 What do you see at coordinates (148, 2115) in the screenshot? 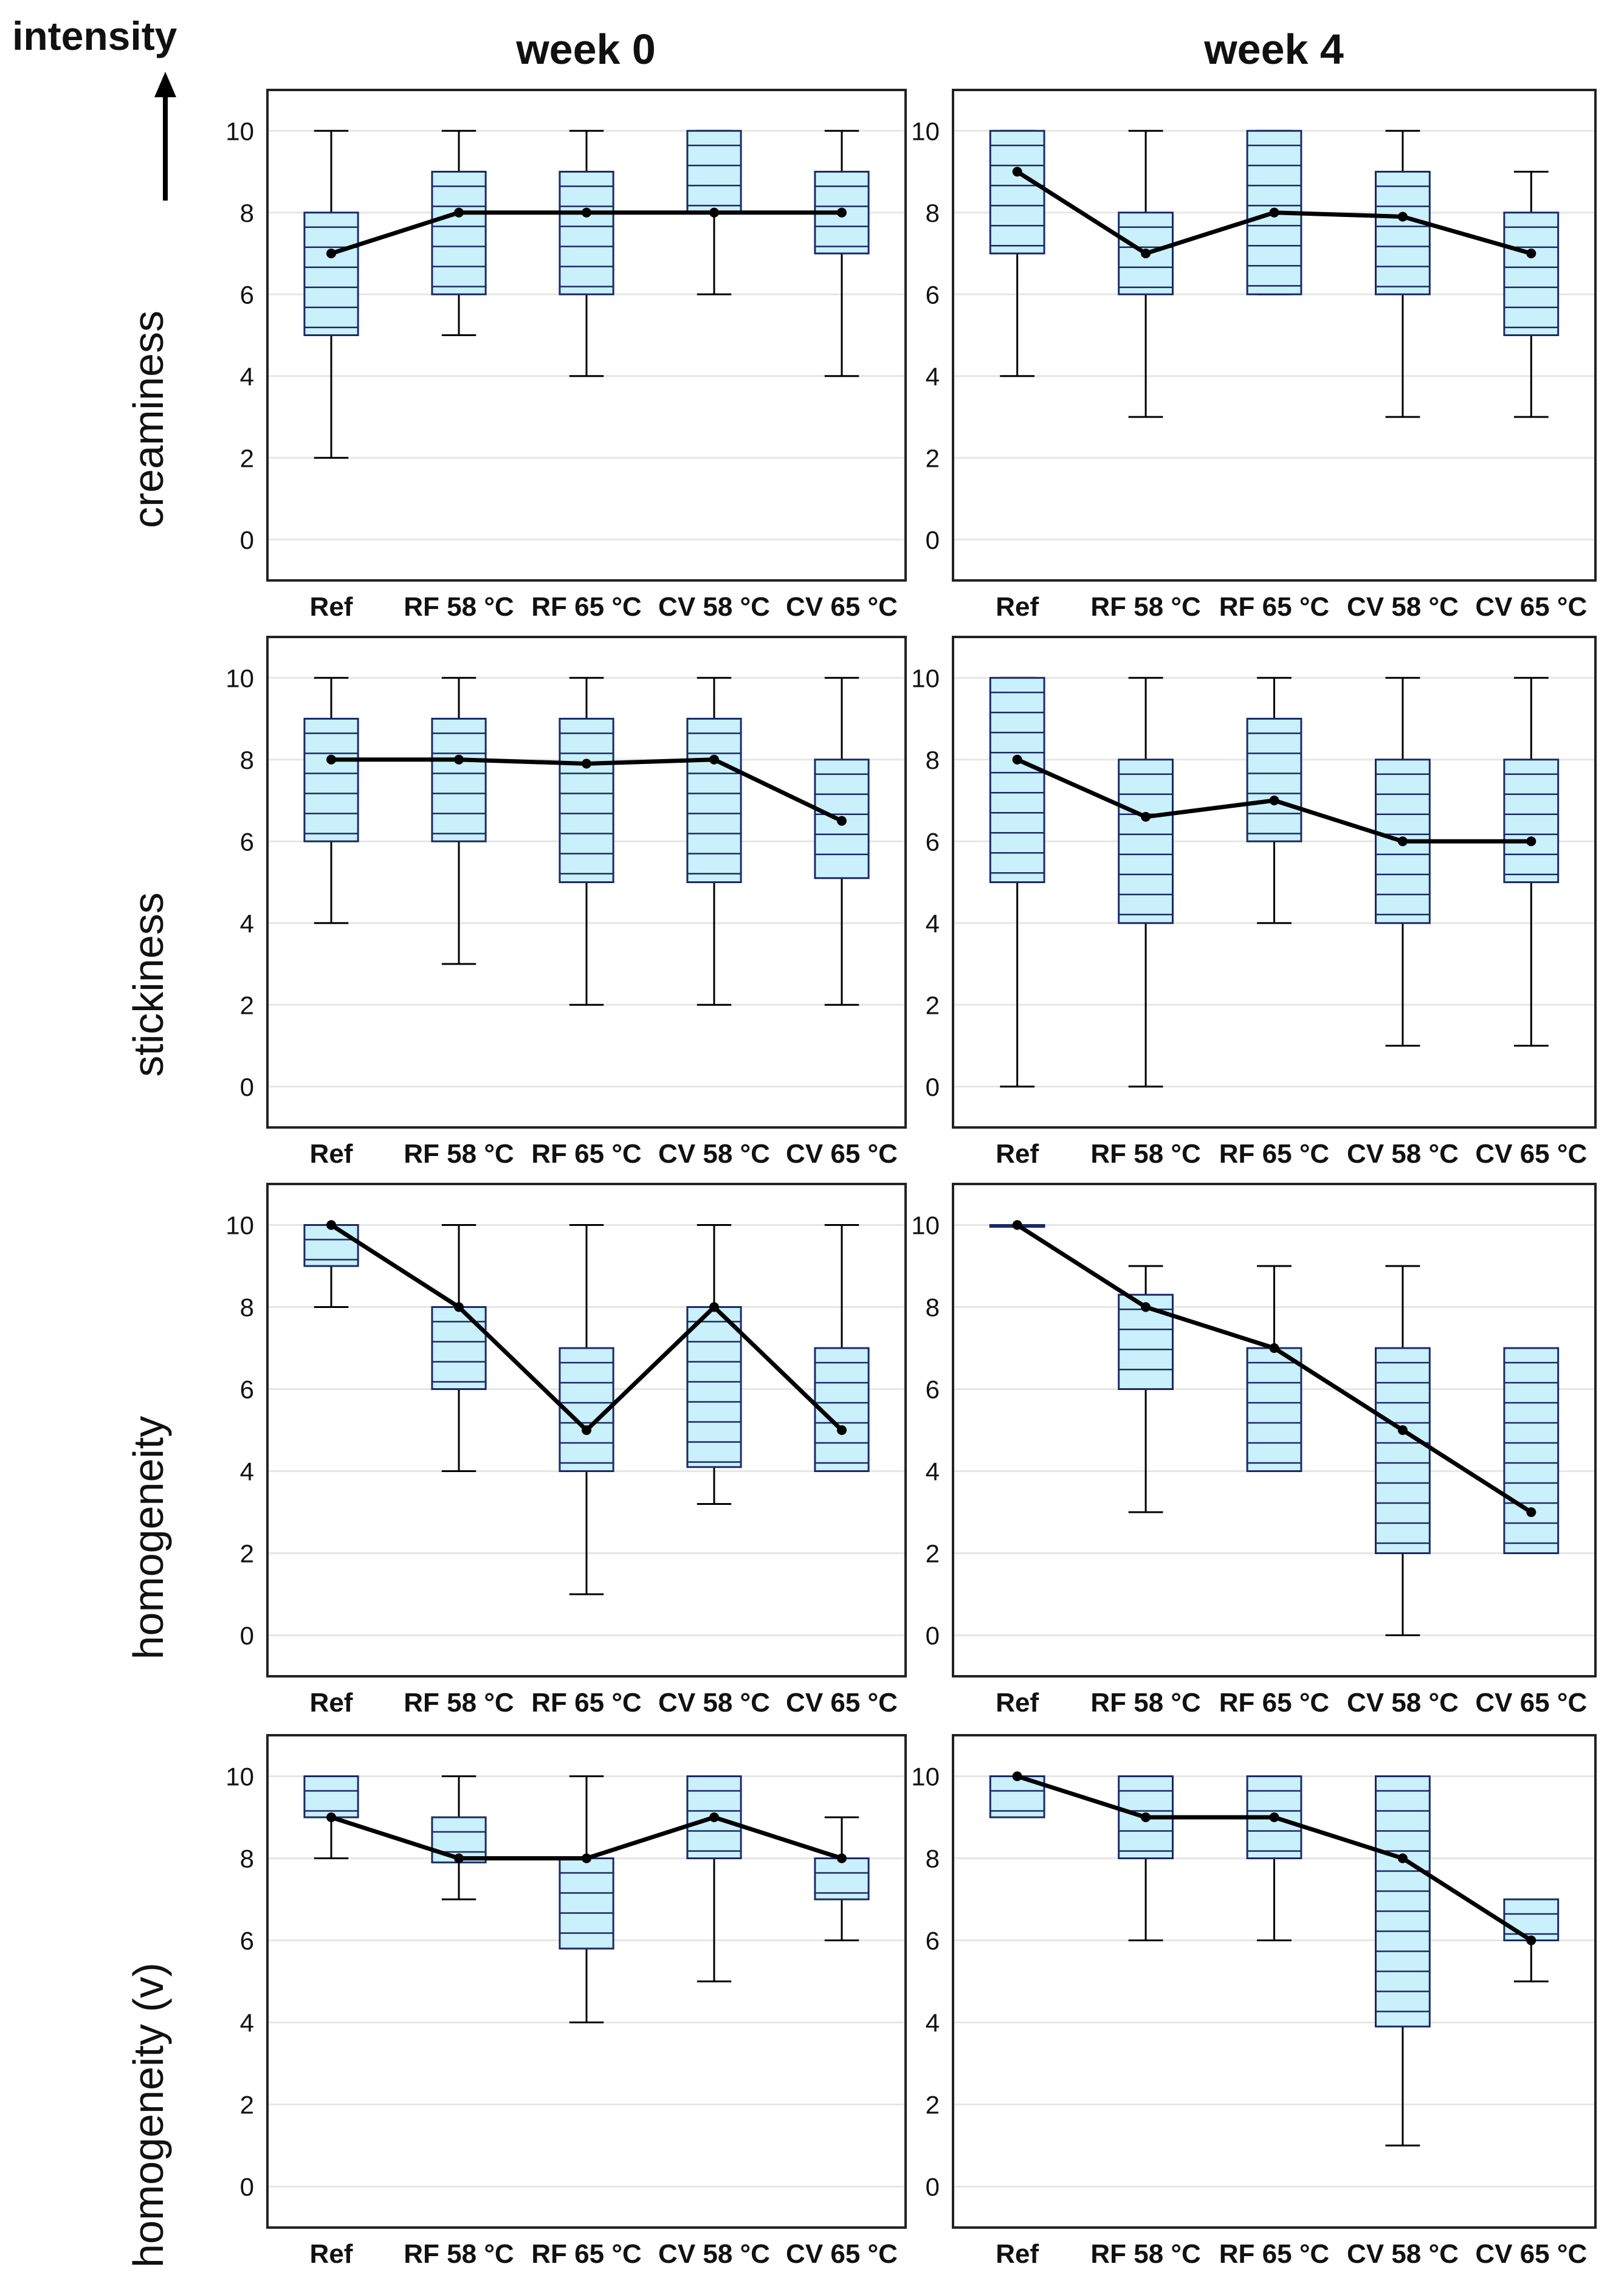
I see `y-axis-title: homogeneity (v)` at bounding box center [148, 2115].